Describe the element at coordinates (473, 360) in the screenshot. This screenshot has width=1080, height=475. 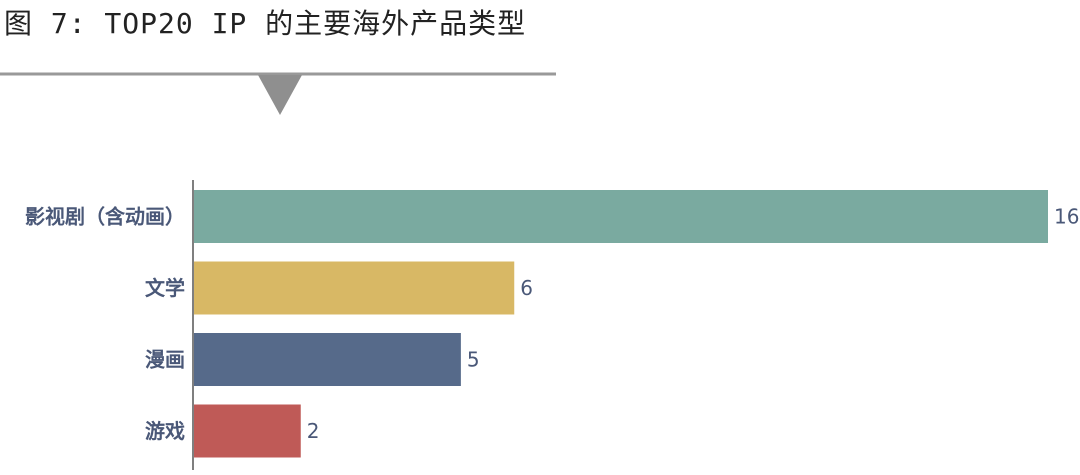
I see `data-label: 5` at that location.